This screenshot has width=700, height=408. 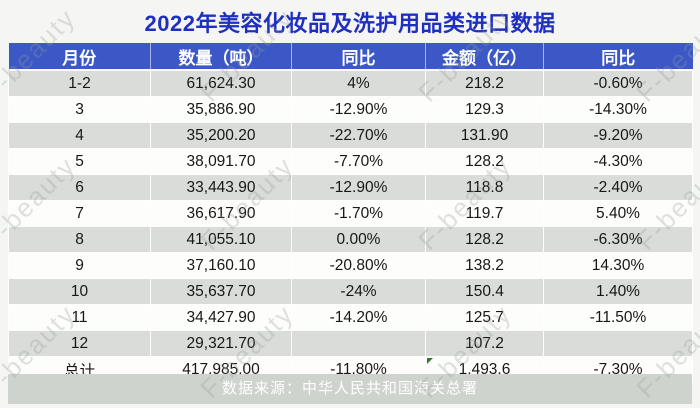 I want to click on column-header: 金额（亿）, so click(x=484, y=57).